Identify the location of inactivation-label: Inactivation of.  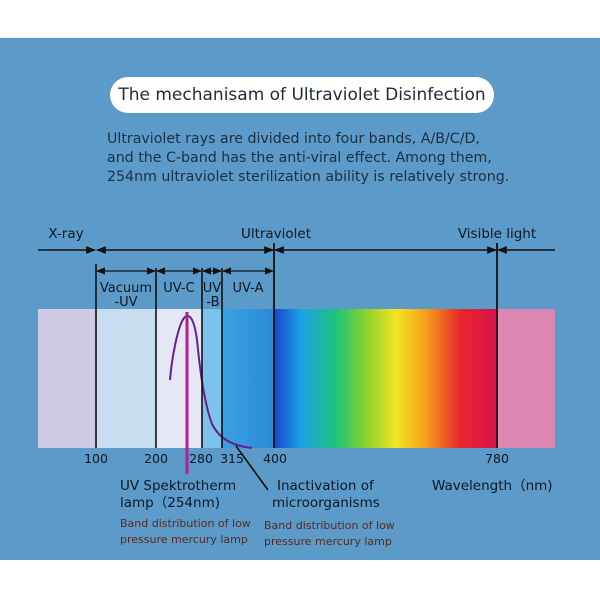
(326, 486).